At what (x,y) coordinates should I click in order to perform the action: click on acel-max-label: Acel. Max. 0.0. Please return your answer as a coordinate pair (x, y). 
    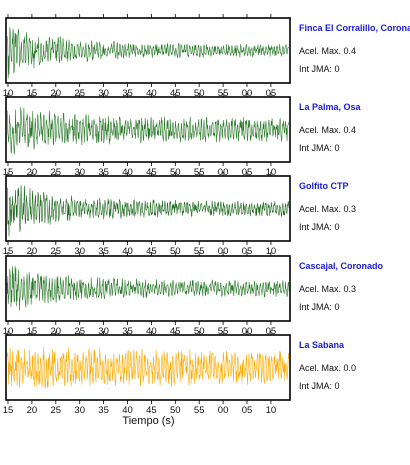
    Looking at the image, I should click on (328, 368).